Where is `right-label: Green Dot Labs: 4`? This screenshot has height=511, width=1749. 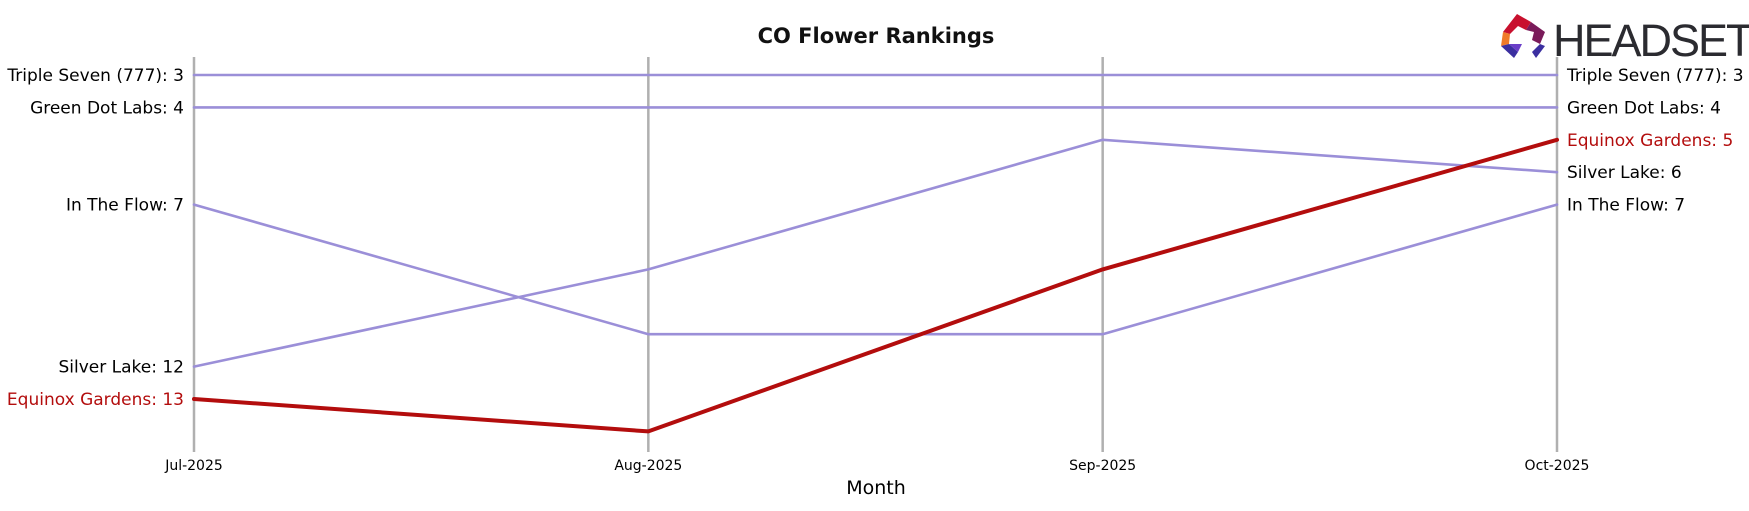 right-label: Green Dot Labs: 4 is located at coordinates (1644, 108).